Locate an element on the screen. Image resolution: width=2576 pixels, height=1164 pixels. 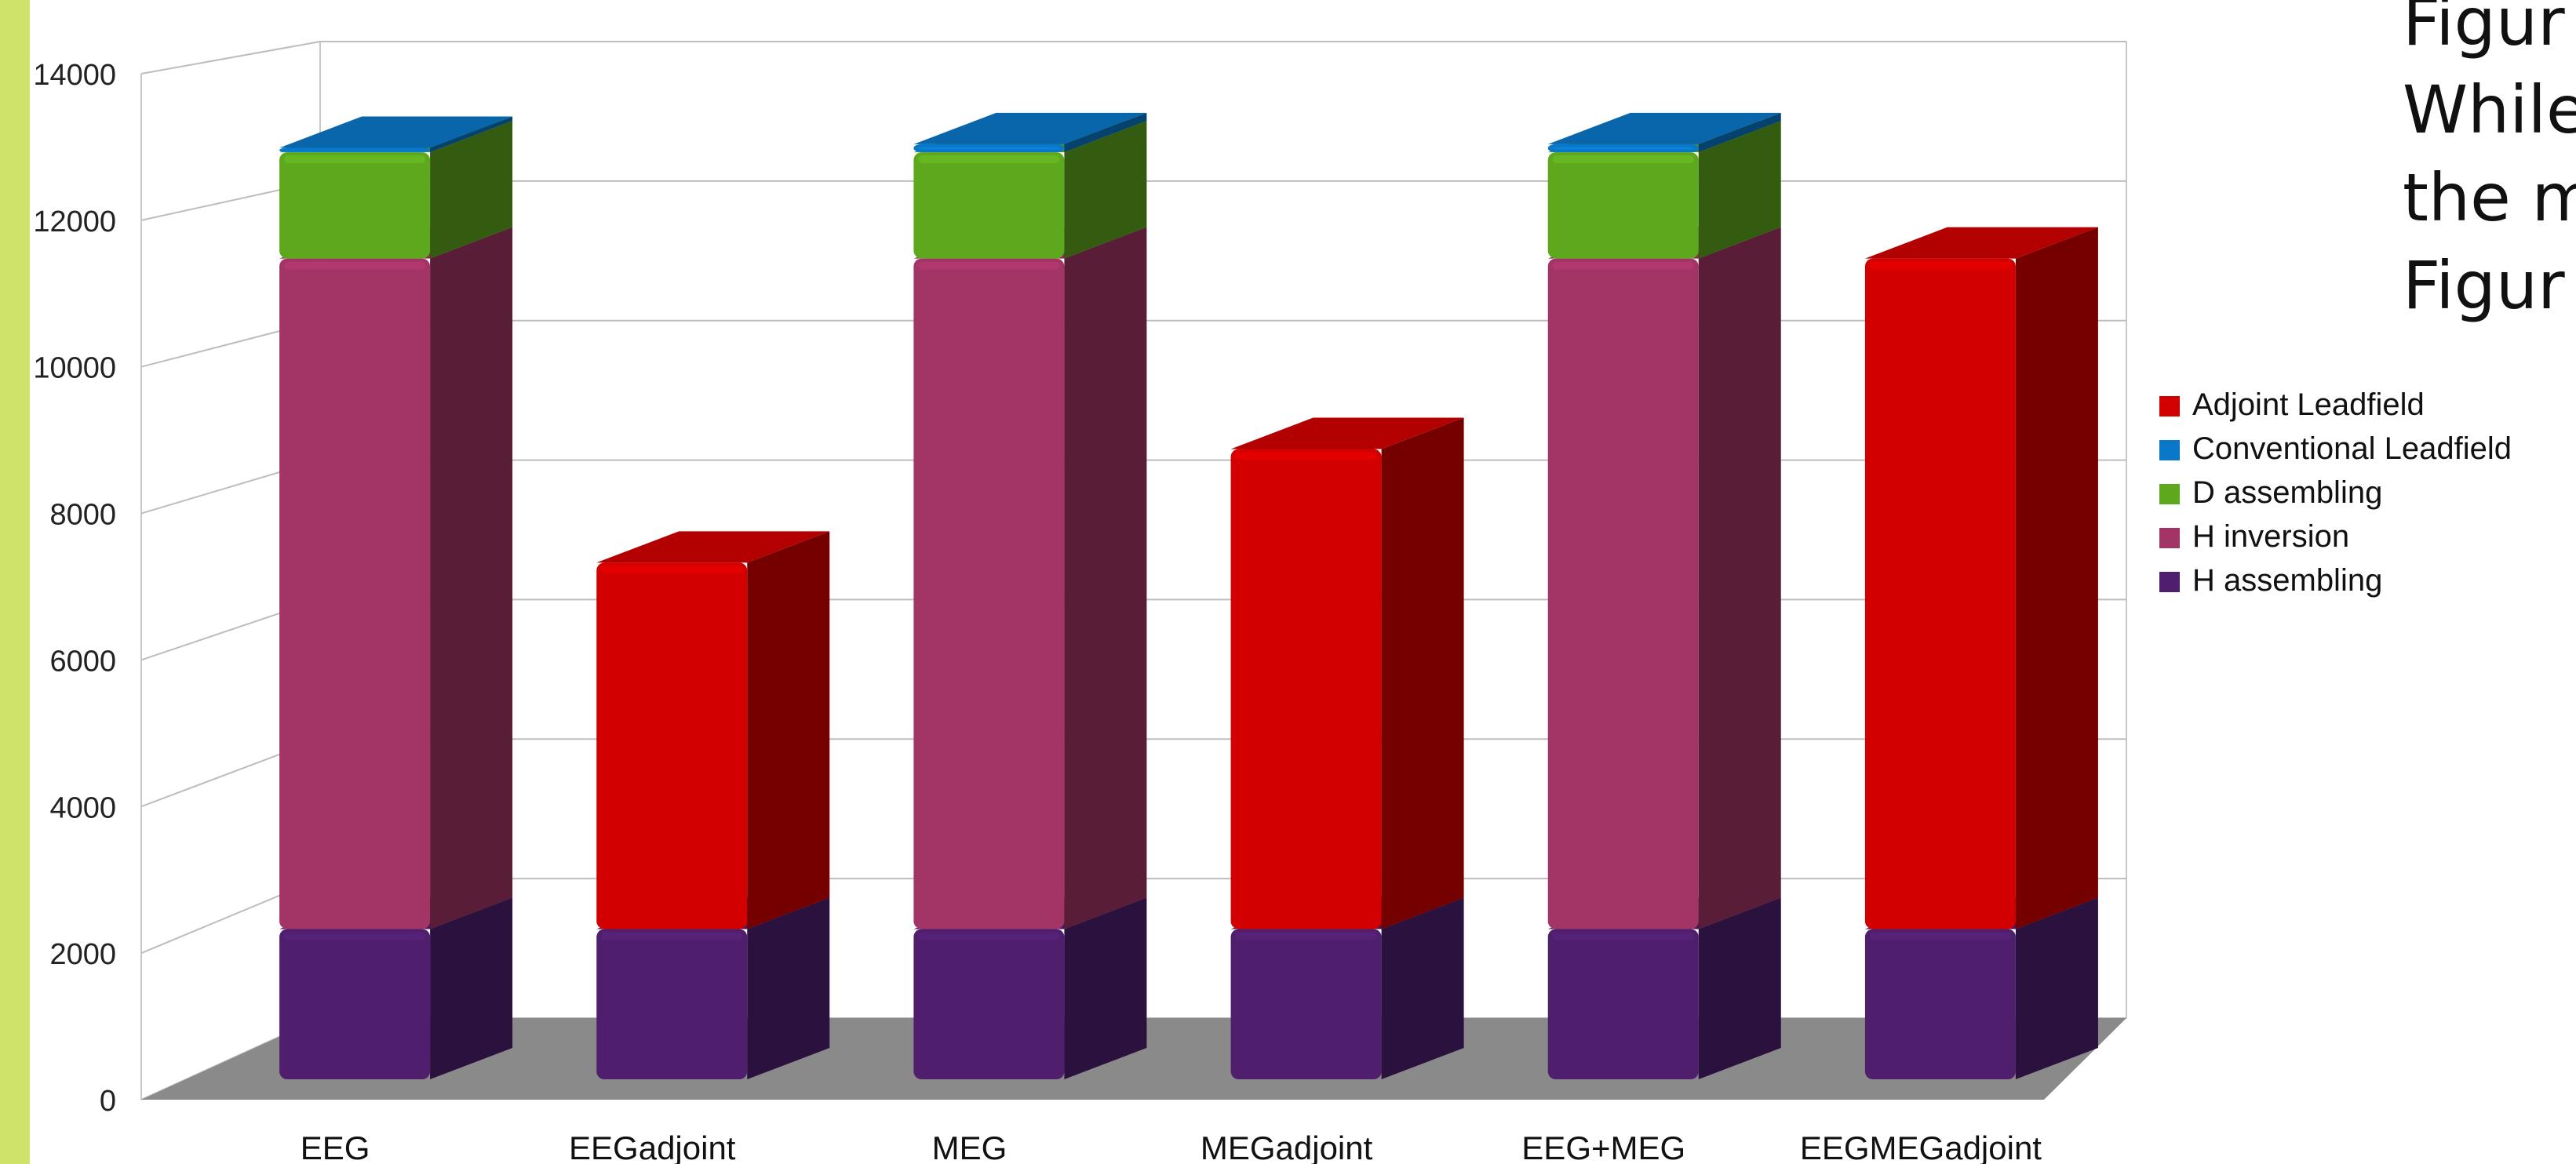
slide-text-line: While is located at coordinates (2489, 109).